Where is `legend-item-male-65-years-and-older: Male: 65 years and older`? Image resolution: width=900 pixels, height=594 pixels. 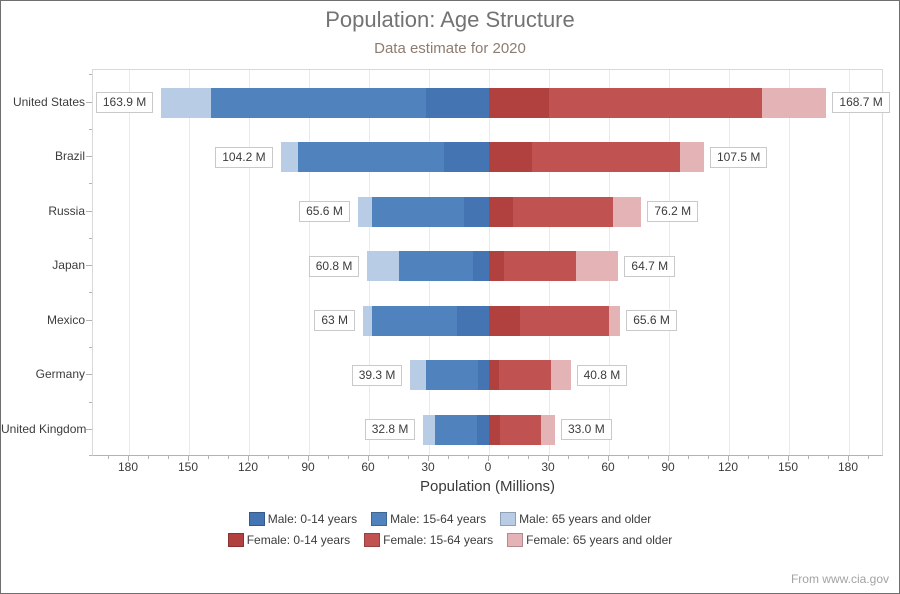 legend-item-male-65-years-and-older: Male: 65 years and older is located at coordinates (575, 519).